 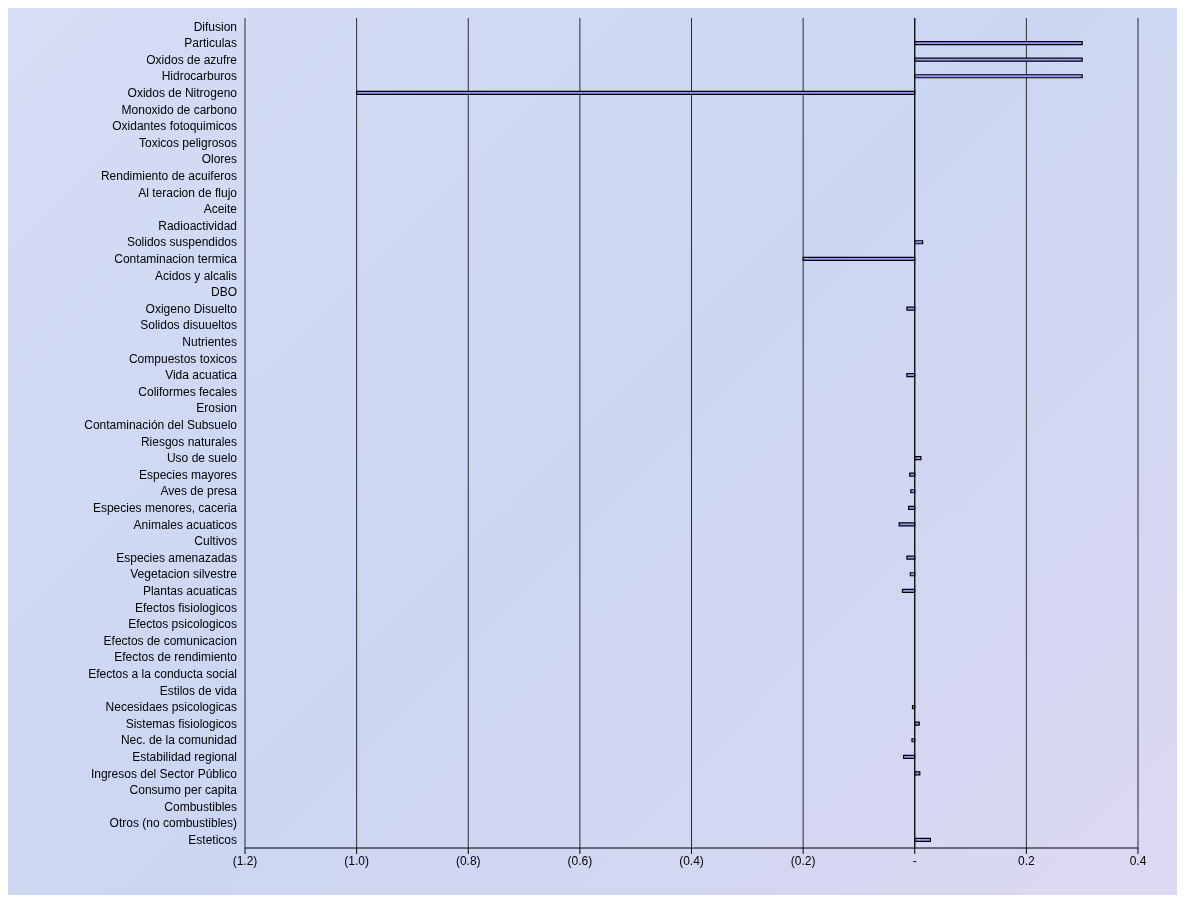 I want to click on y-tick-label: Particulas, so click(x=210, y=43).